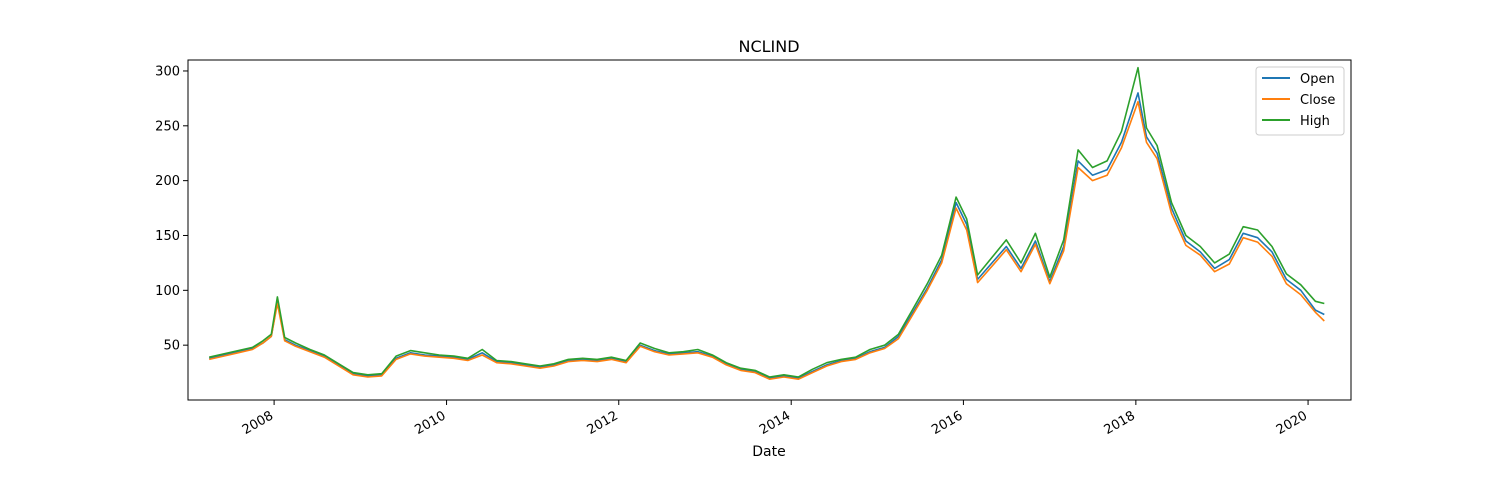  I want to click on legend: Open Close High, so click(1300, 101).